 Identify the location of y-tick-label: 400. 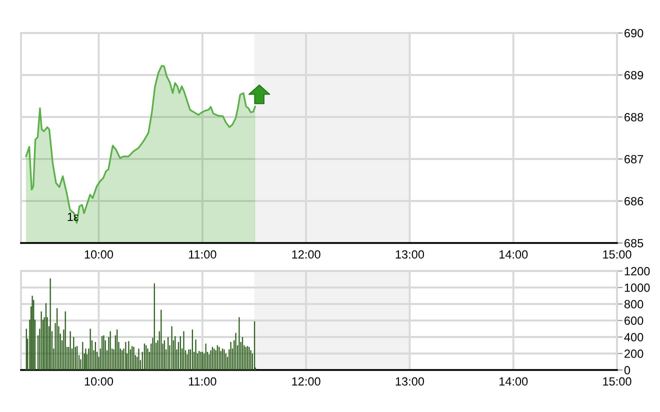
(634, 337).